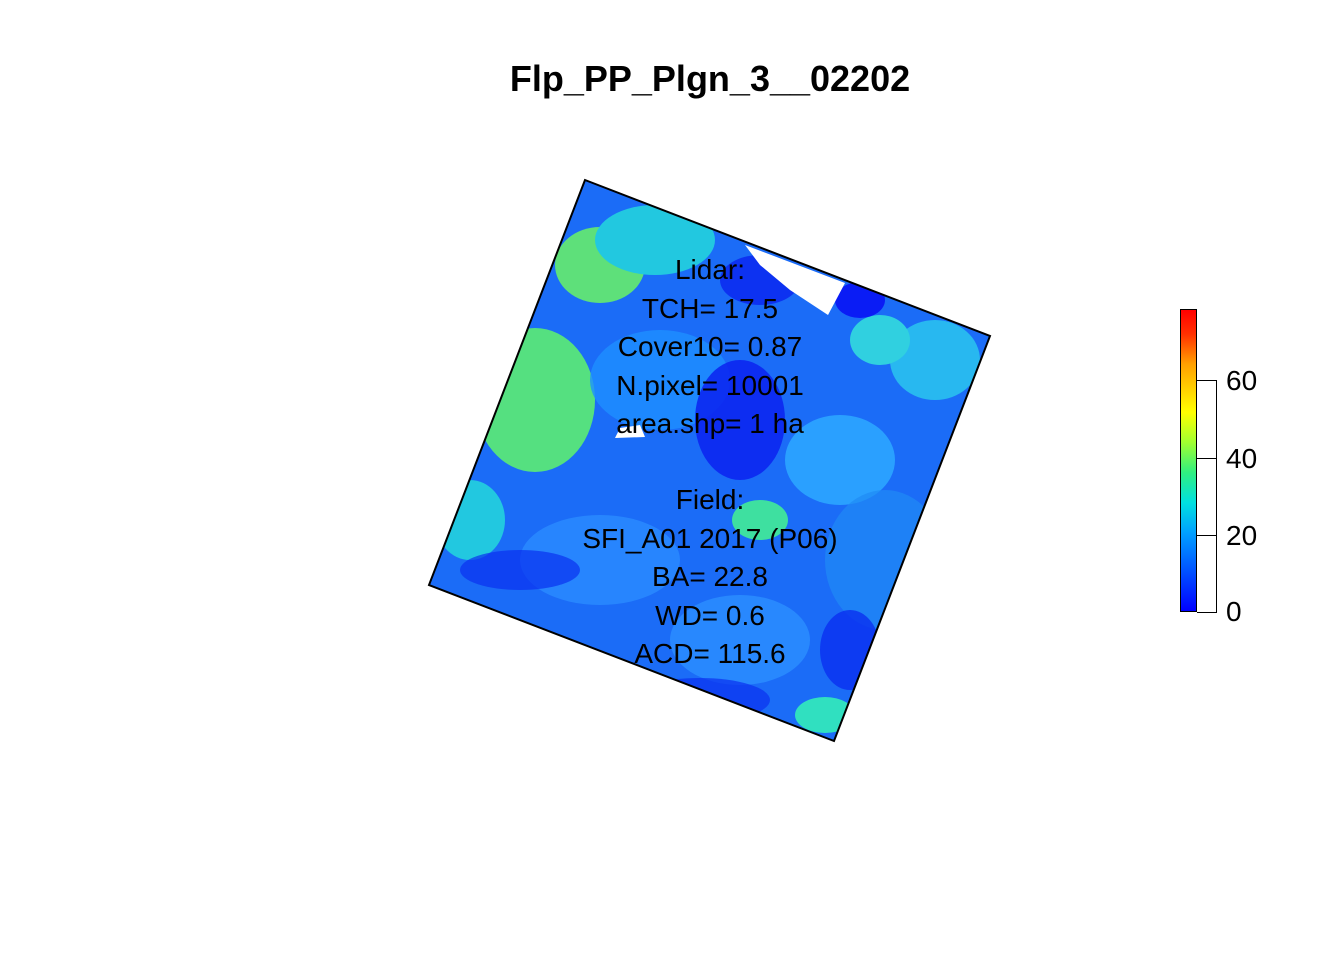 This screenshot has height=960, width=1344. Describe the element at coordinates (710, 308) in the screenshot. I see `lidar-tch: TCH= 17.5` at that location.